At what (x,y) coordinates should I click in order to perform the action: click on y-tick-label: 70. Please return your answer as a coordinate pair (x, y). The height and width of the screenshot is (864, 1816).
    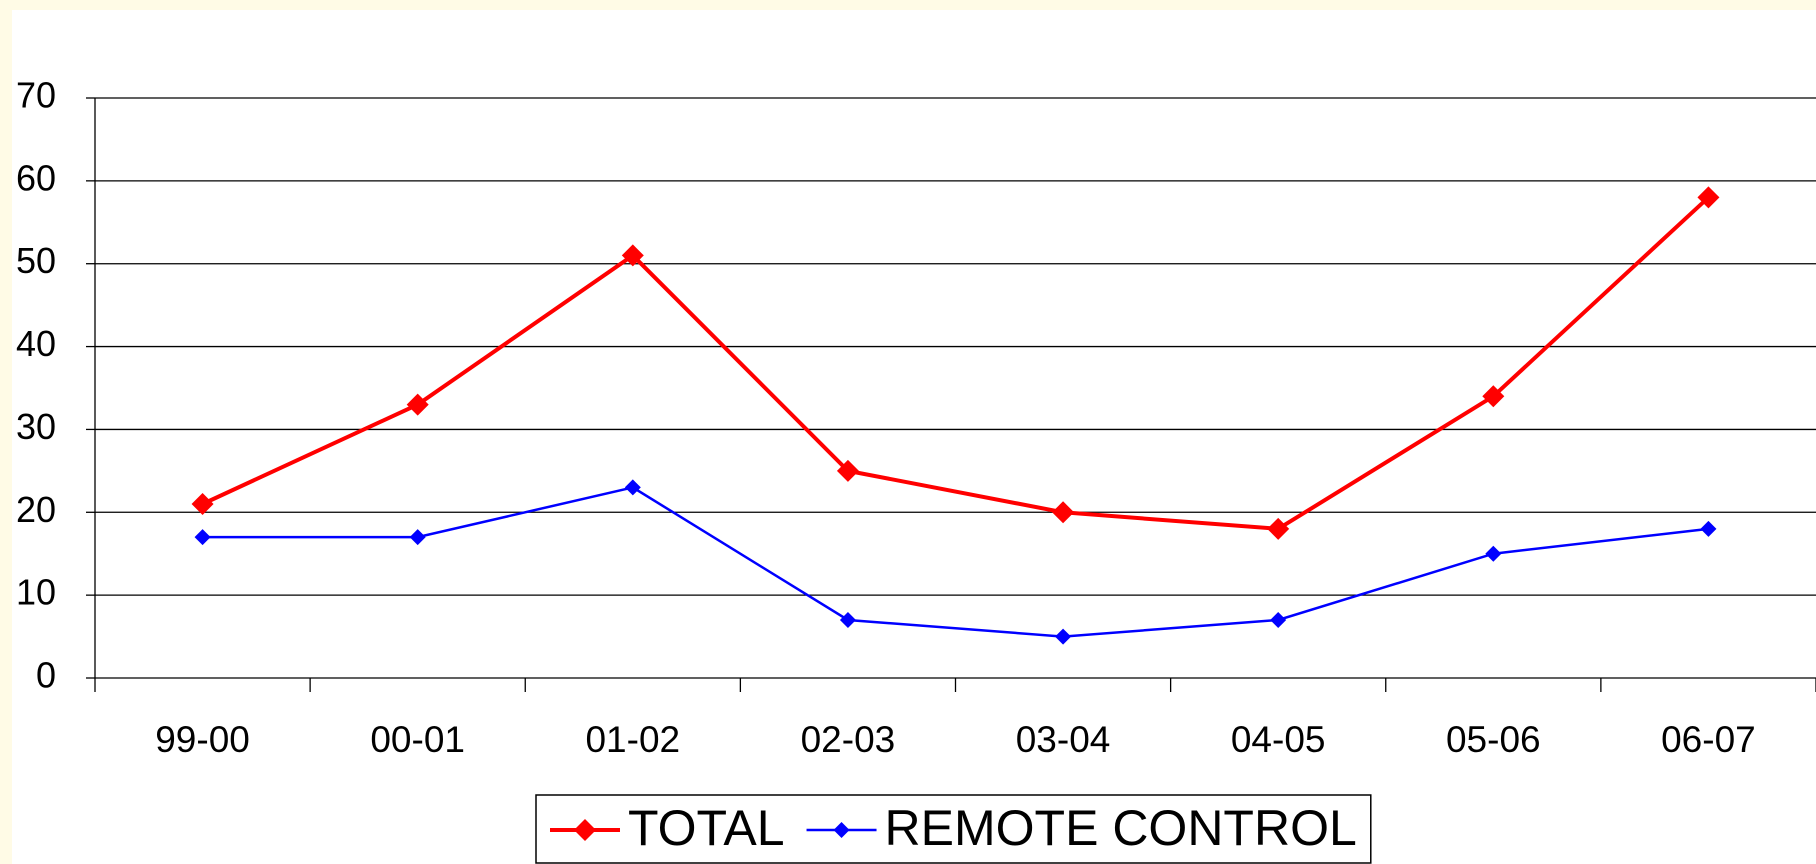
    Looking at the image, I should click on (36, 95).